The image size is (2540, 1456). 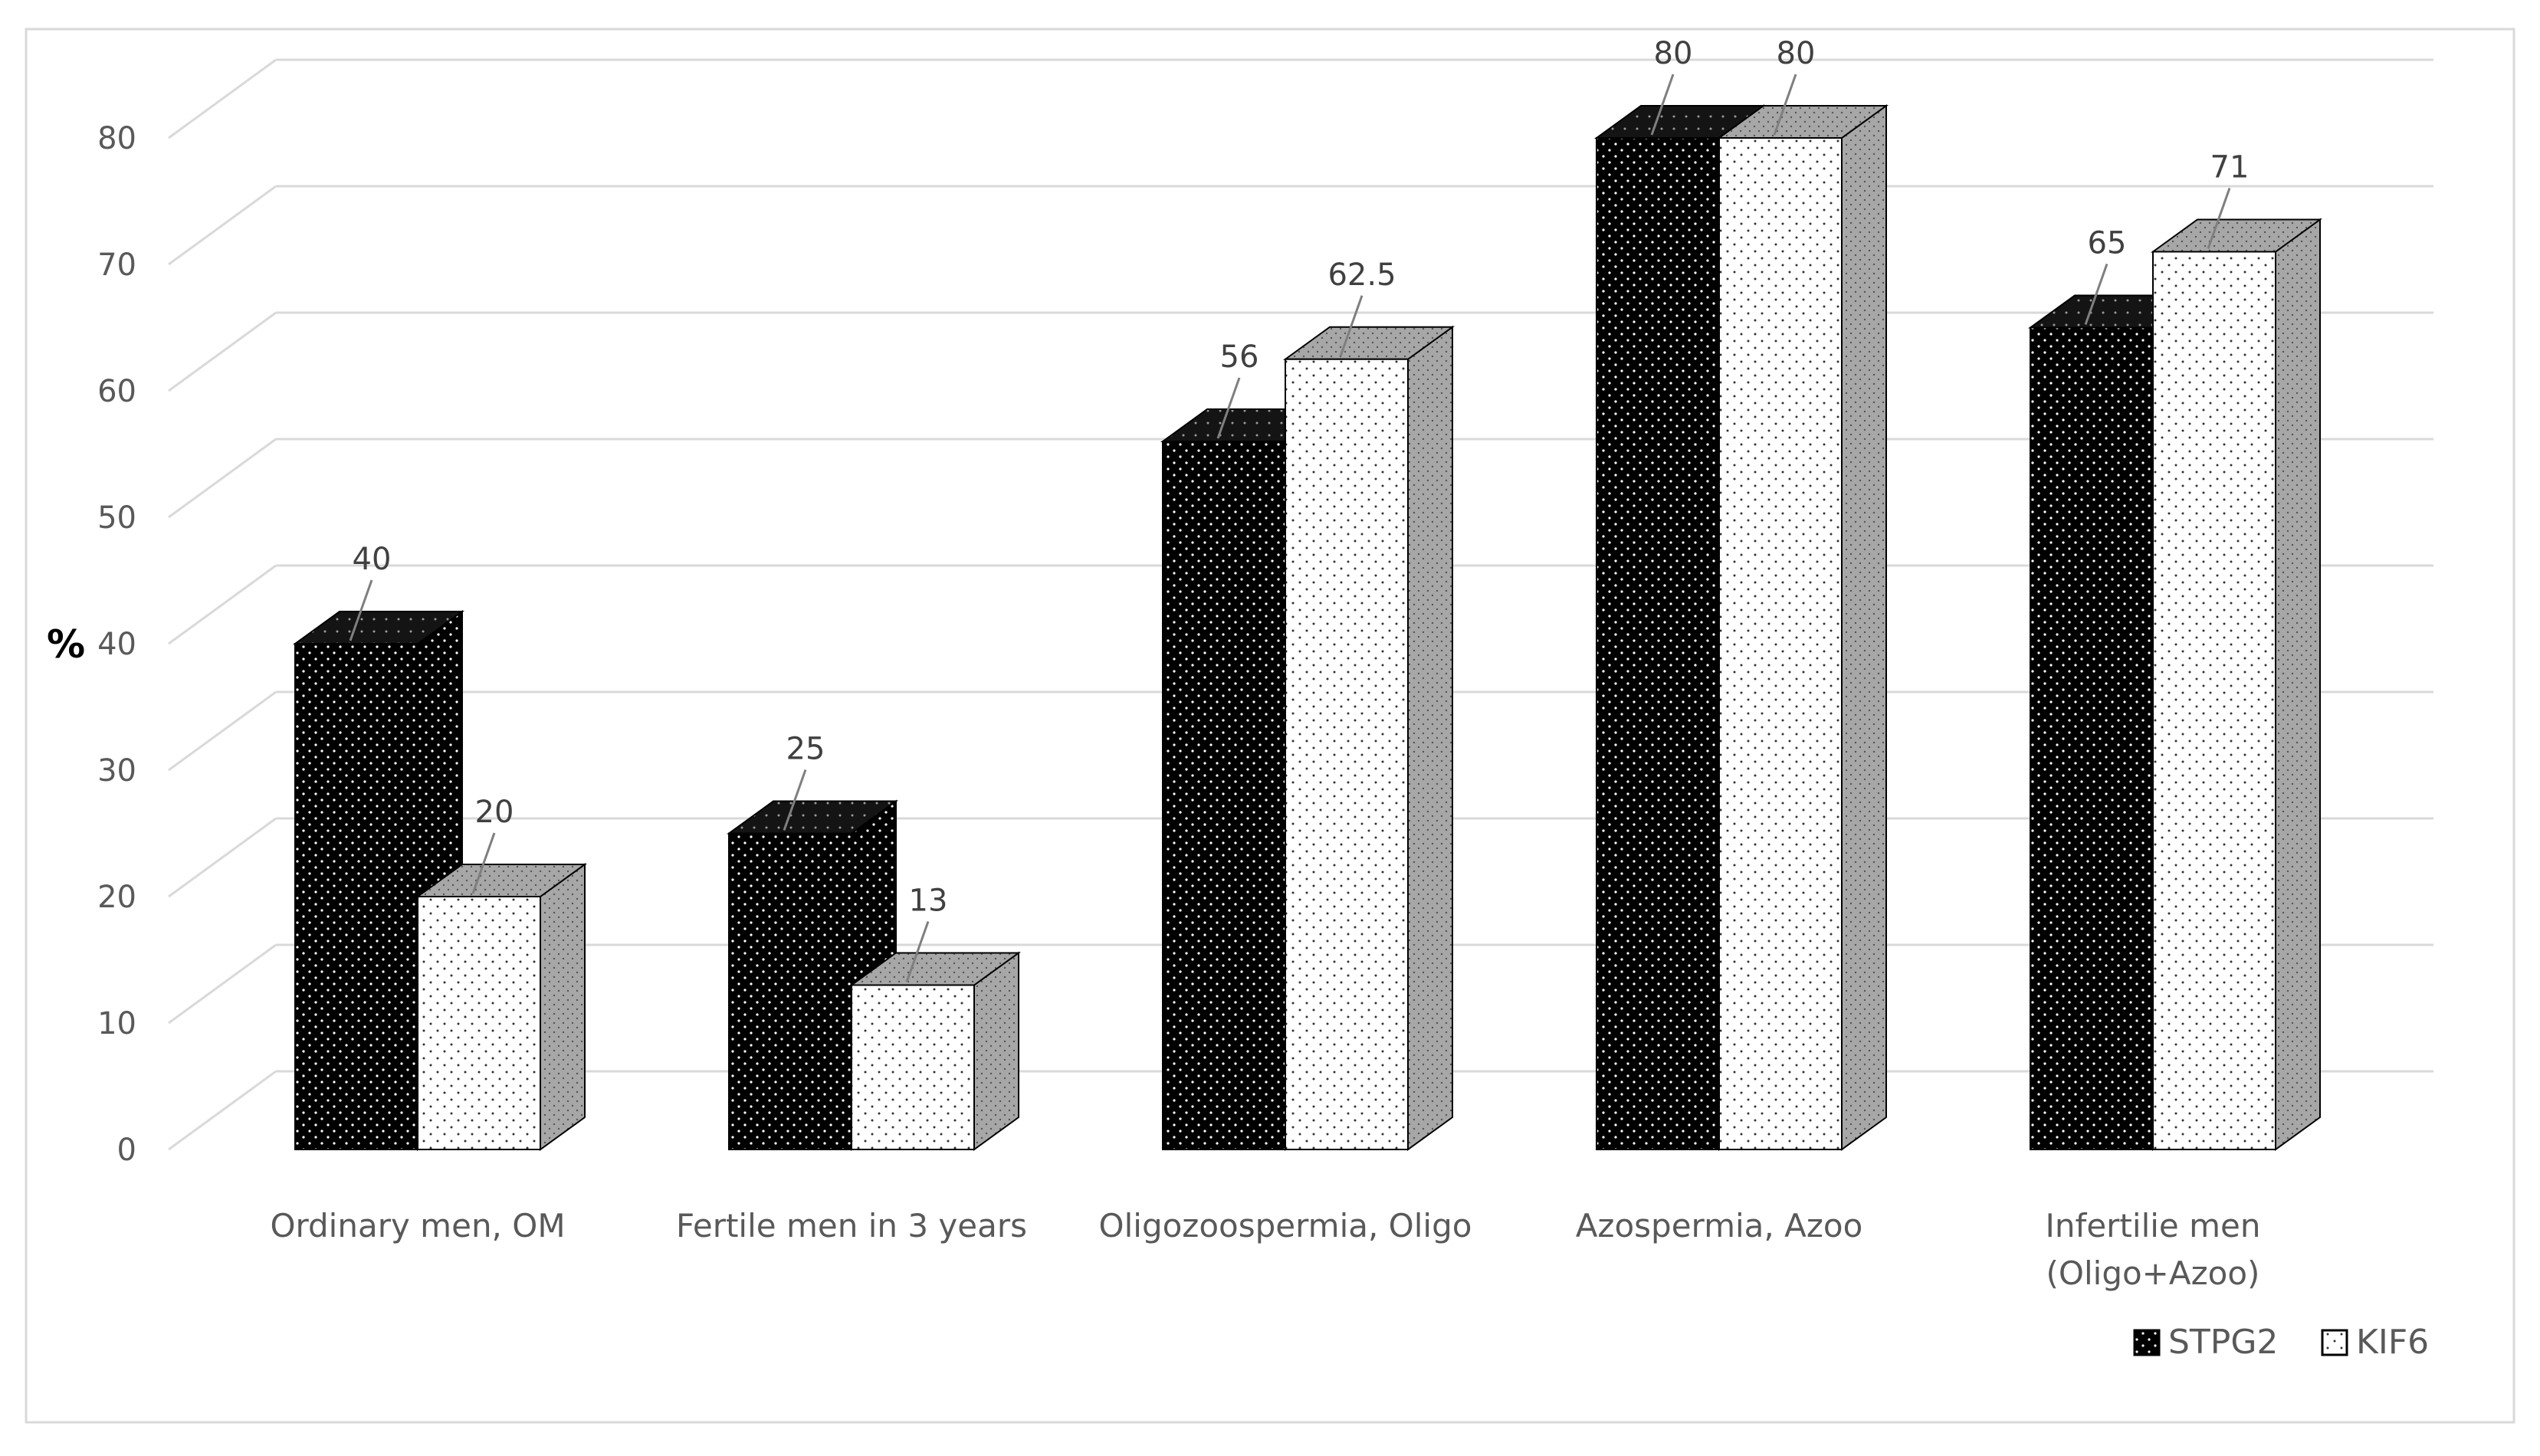 What do you see at coordinates (126, 1150) in the screenshot?
I see `y-tick-label: 0` at bounding box center [126, 1150].